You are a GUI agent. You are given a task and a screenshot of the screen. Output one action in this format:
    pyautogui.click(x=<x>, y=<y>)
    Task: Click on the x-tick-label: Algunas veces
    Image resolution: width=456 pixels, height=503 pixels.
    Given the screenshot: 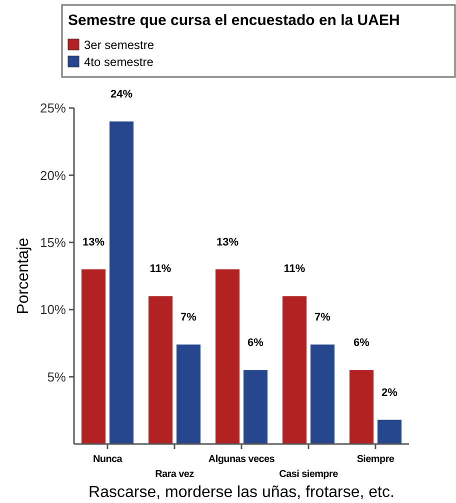 What is the action you would take?
    pyautogui.click(x=242, y=459)
    